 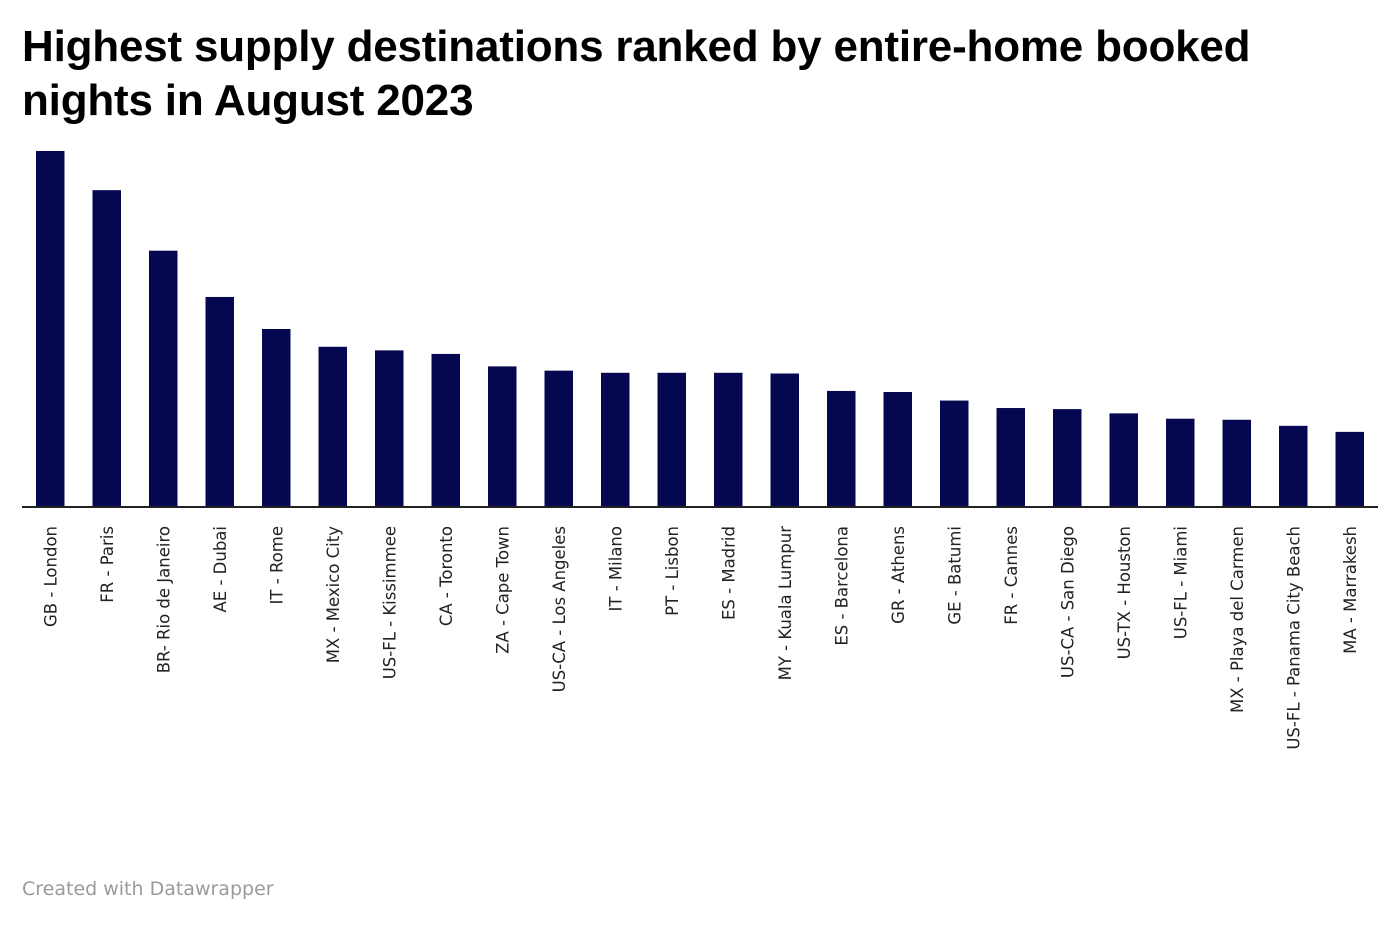 What do you see at coordinates (841, 586) in the screenshot?
I see `category-label: ES - Barcelona` at bounding box center [841, 586].